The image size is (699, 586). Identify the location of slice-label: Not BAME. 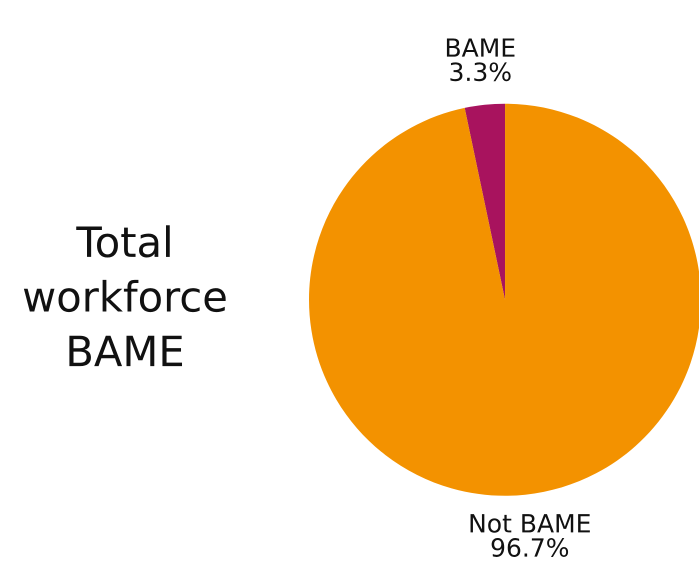
(530, 523).